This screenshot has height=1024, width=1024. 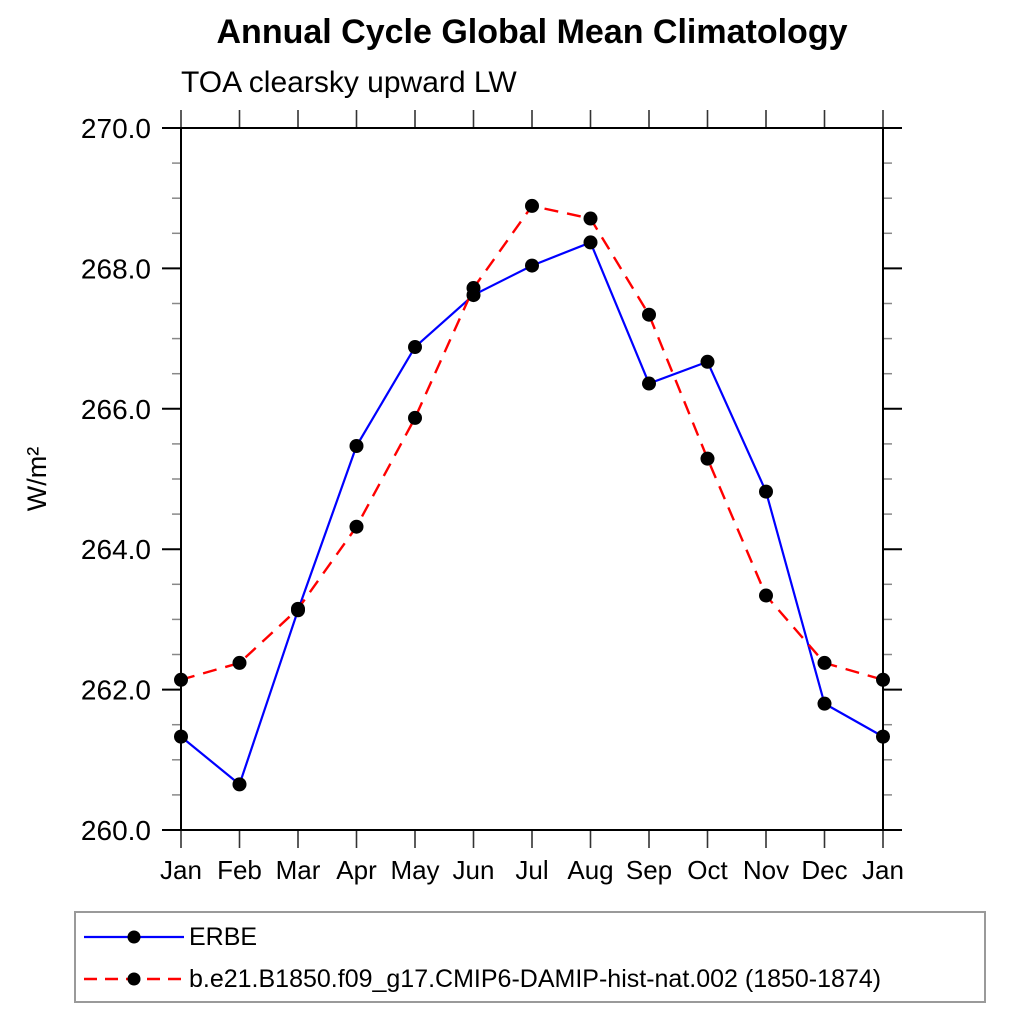 I want to click on legend-dashed-line-sample, so click(x=134, y=979).